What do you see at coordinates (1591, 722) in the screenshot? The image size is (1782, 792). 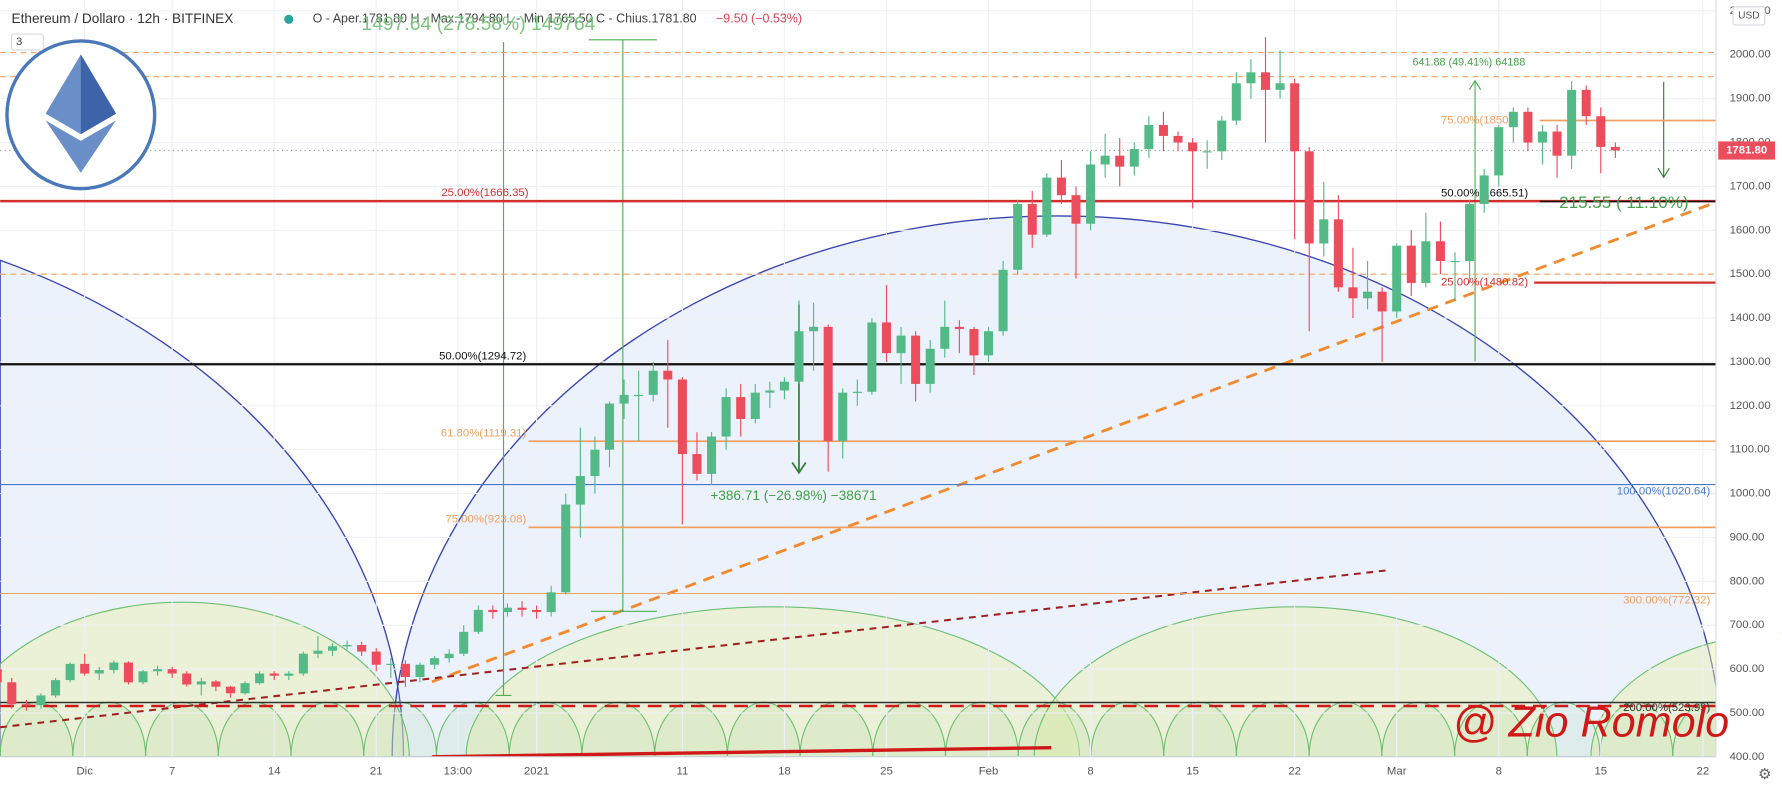 I see `signature: @ Zio Romolo` at bounding box center [1591, 722].